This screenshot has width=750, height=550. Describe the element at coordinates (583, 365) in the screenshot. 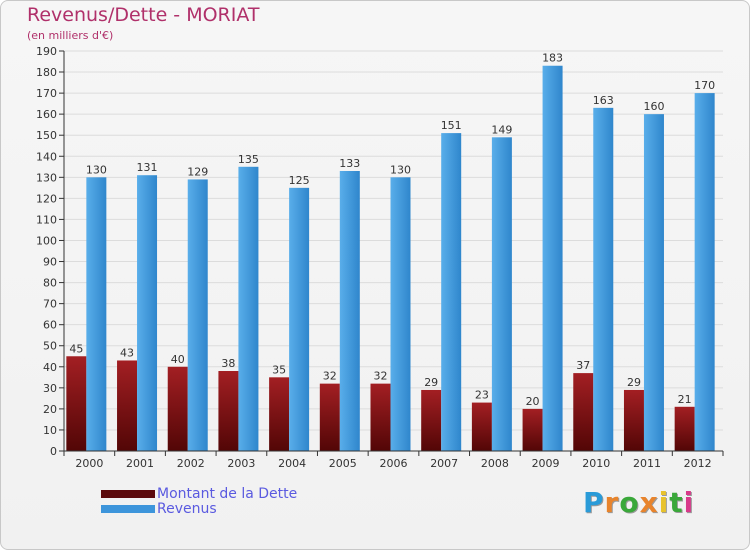

I see `bar-value-label: 37` at that location.